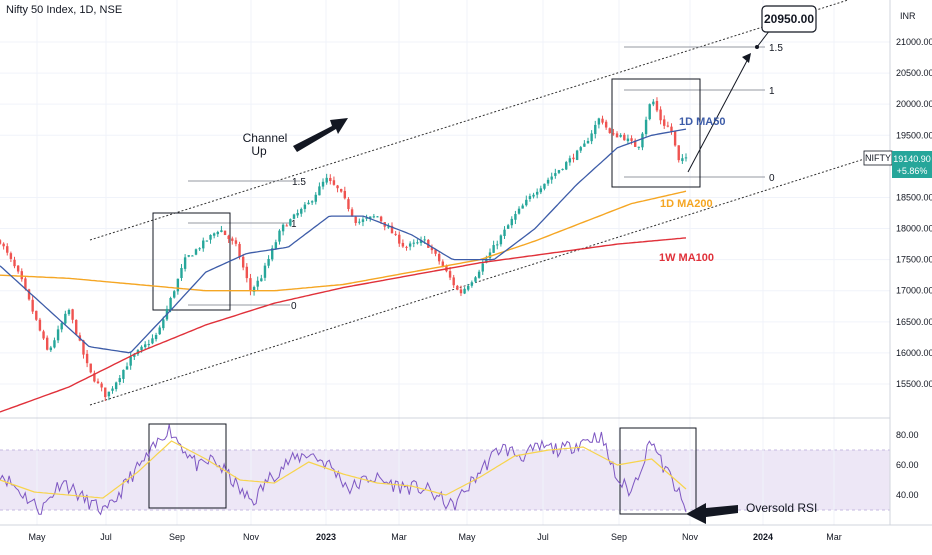 The image size is (932, 555). What do you see at coordinates (772, 178) in the screenshot?
I see `fib-right-label-0: 0` at bounding box center [772, 178].